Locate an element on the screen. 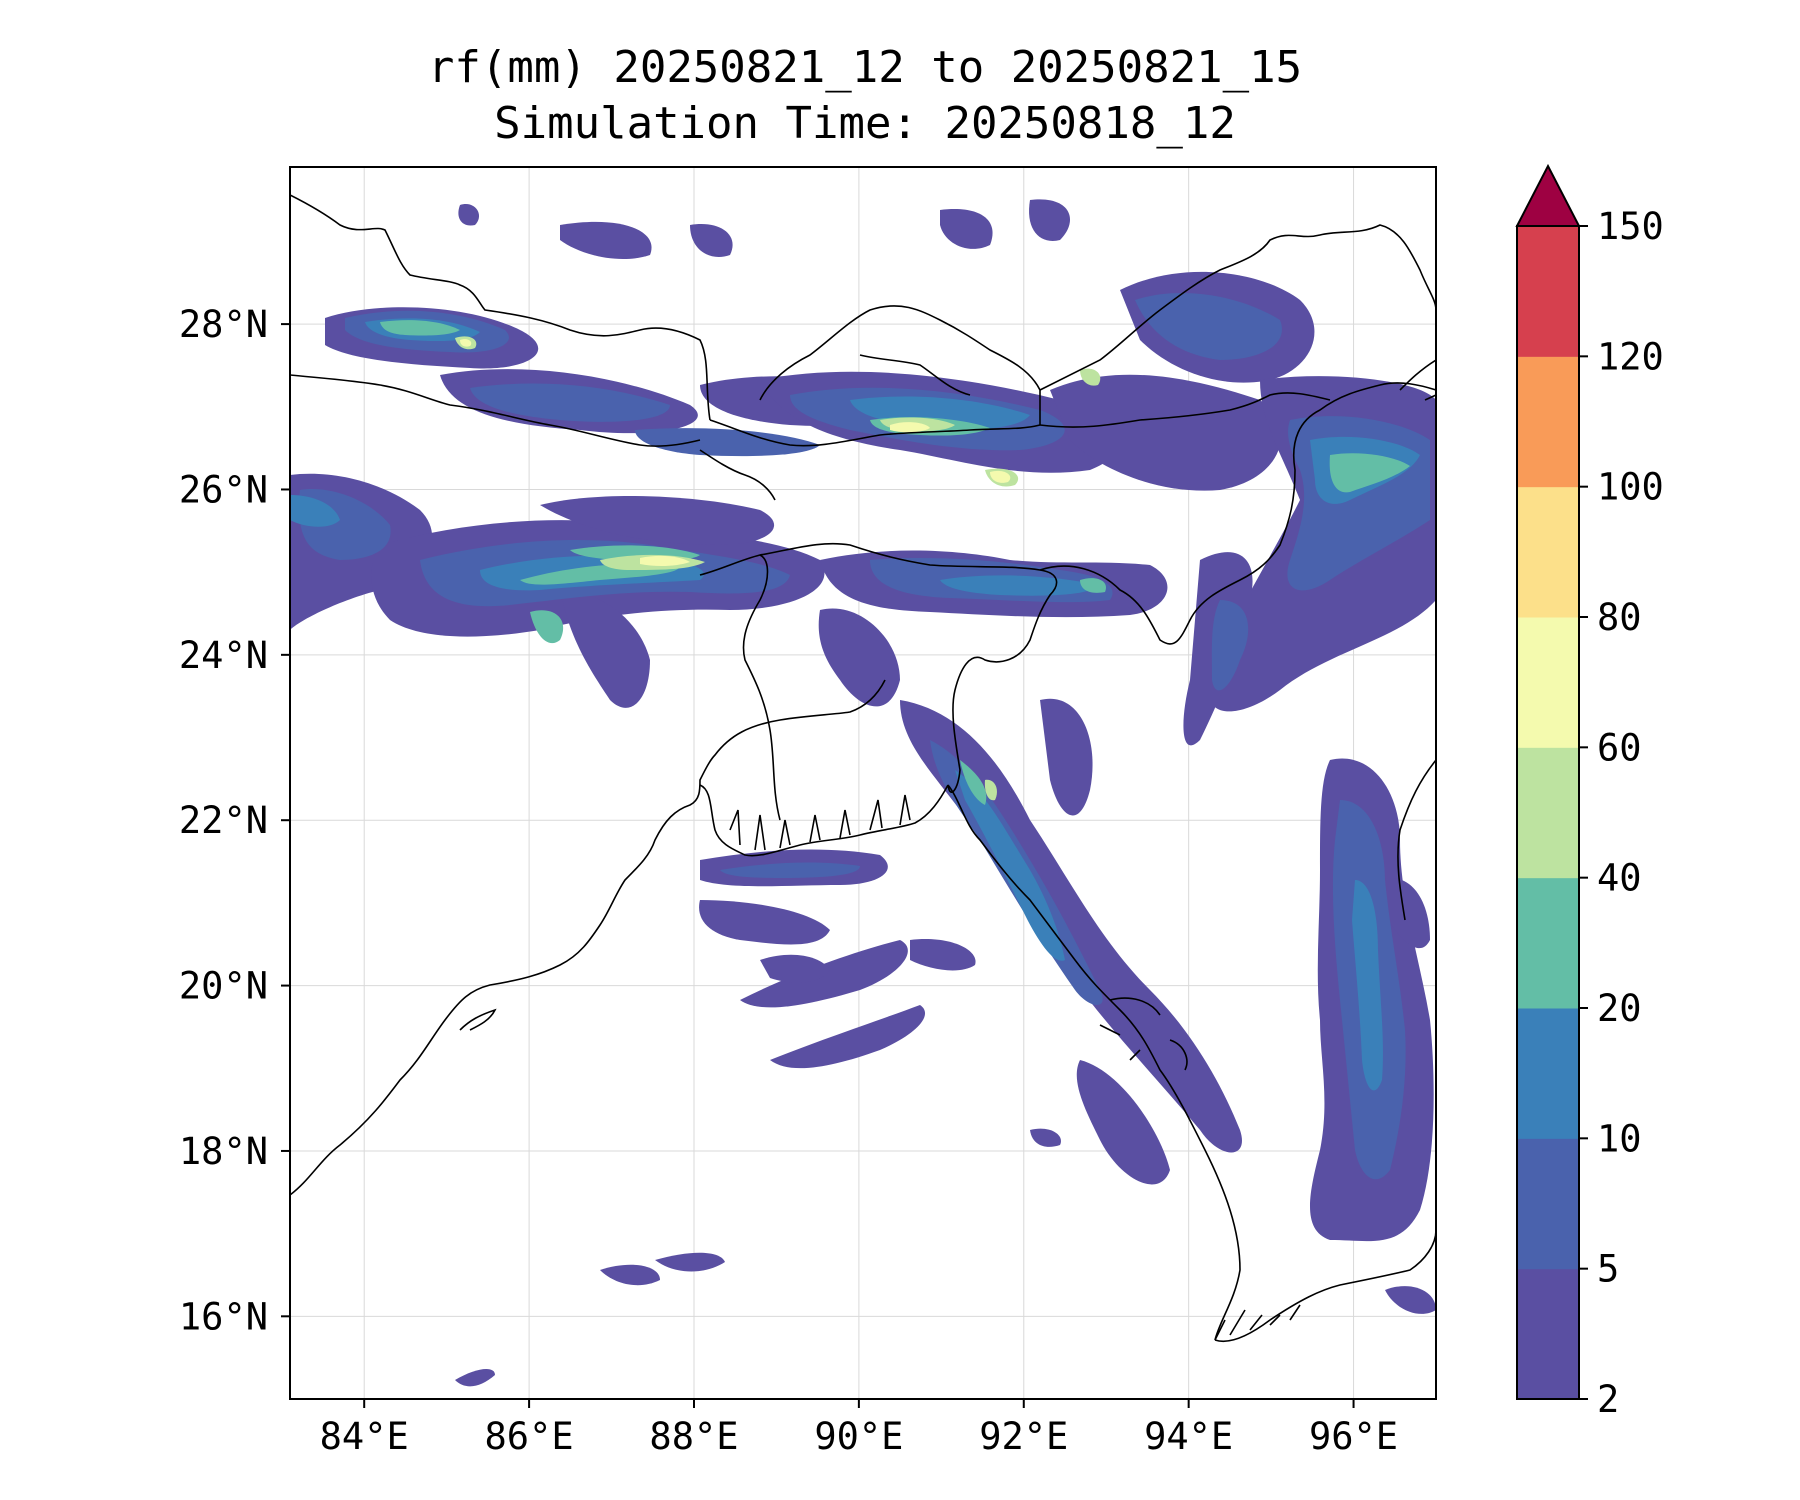 The image size is (1800, 1500). x-tick-label: 86°E is located at coordinates (529, 1436).